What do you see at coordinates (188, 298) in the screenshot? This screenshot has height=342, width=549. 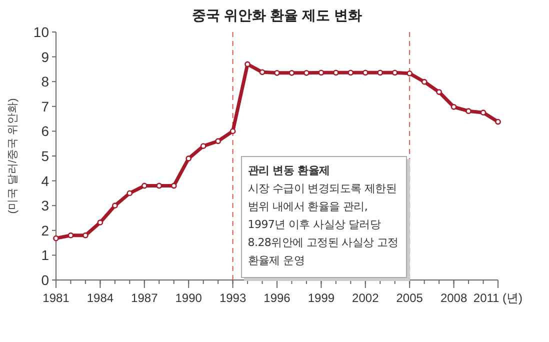 I see `x-tick-label: 1990` at bounding box center [188, 298].